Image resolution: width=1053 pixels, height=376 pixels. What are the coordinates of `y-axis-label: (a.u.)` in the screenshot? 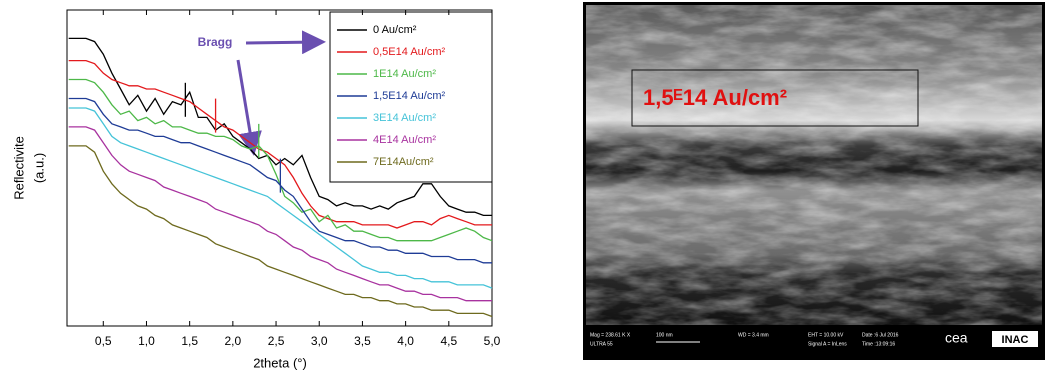 It's located at (38, 168).